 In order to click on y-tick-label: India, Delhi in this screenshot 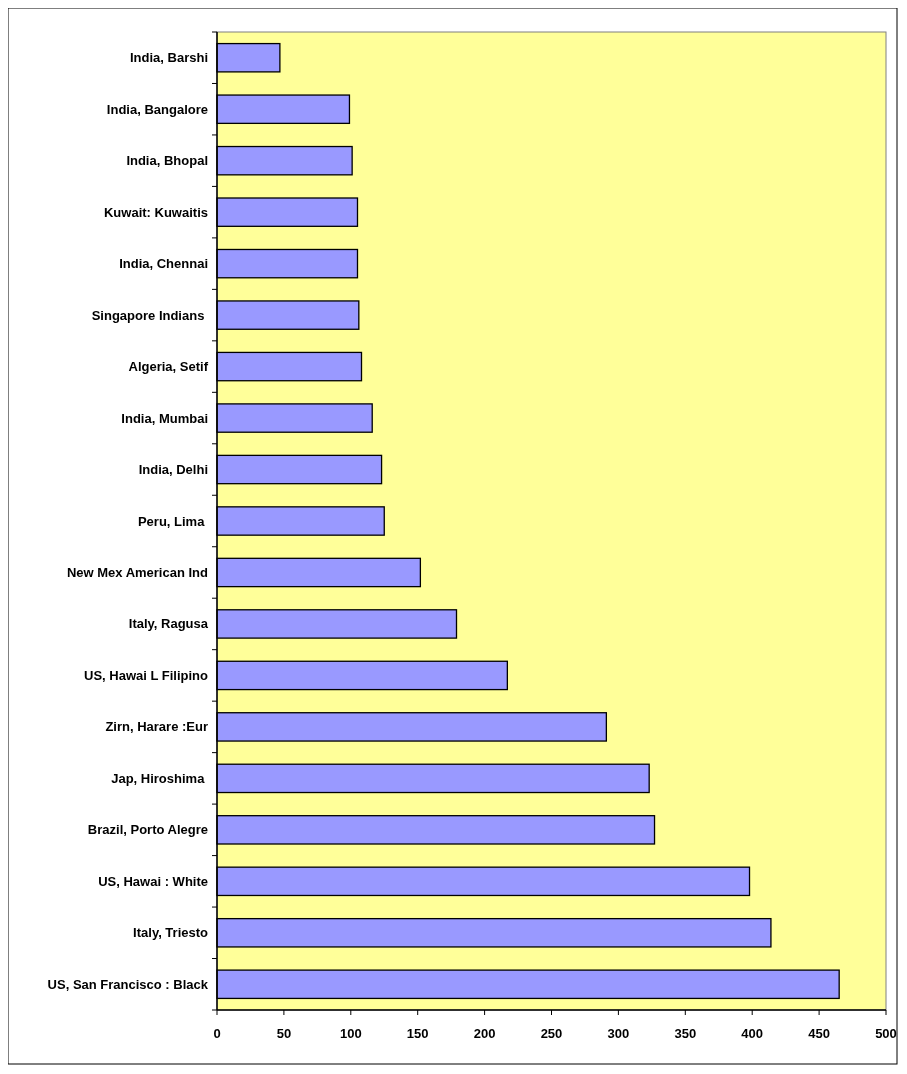, I will do `click(173, 470)`.